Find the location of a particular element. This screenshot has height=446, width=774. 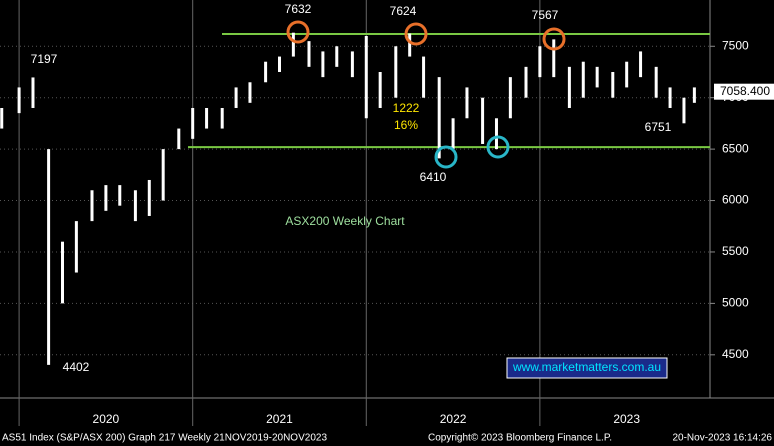

x-tick-label: 2021 is located at coordinates (279, 419).